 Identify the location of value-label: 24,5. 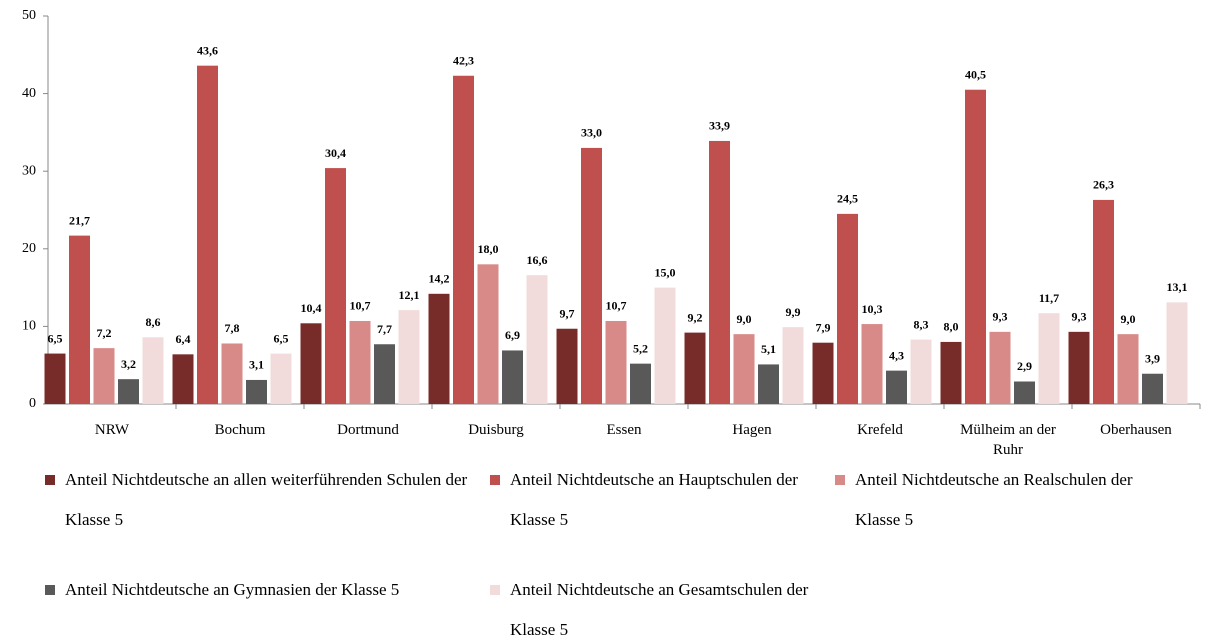
(847, 199).